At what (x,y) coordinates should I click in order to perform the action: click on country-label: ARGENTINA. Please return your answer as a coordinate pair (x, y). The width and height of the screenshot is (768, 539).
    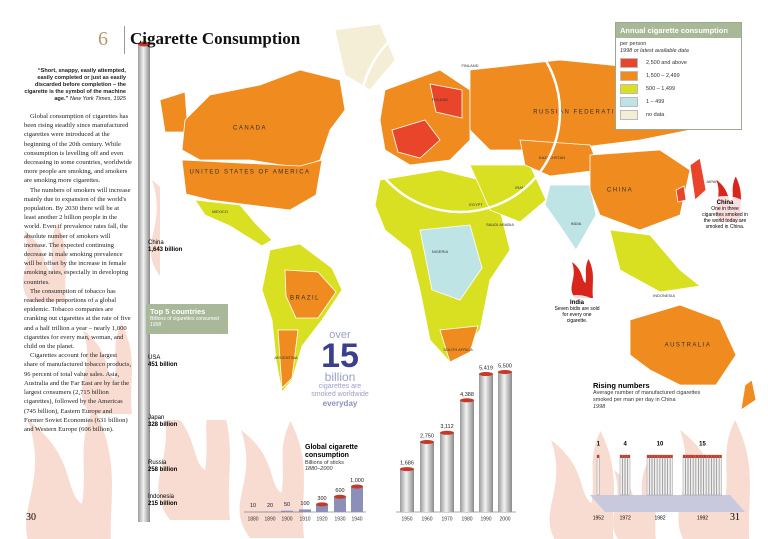
    Looking at the image, I should click on (286, 357).